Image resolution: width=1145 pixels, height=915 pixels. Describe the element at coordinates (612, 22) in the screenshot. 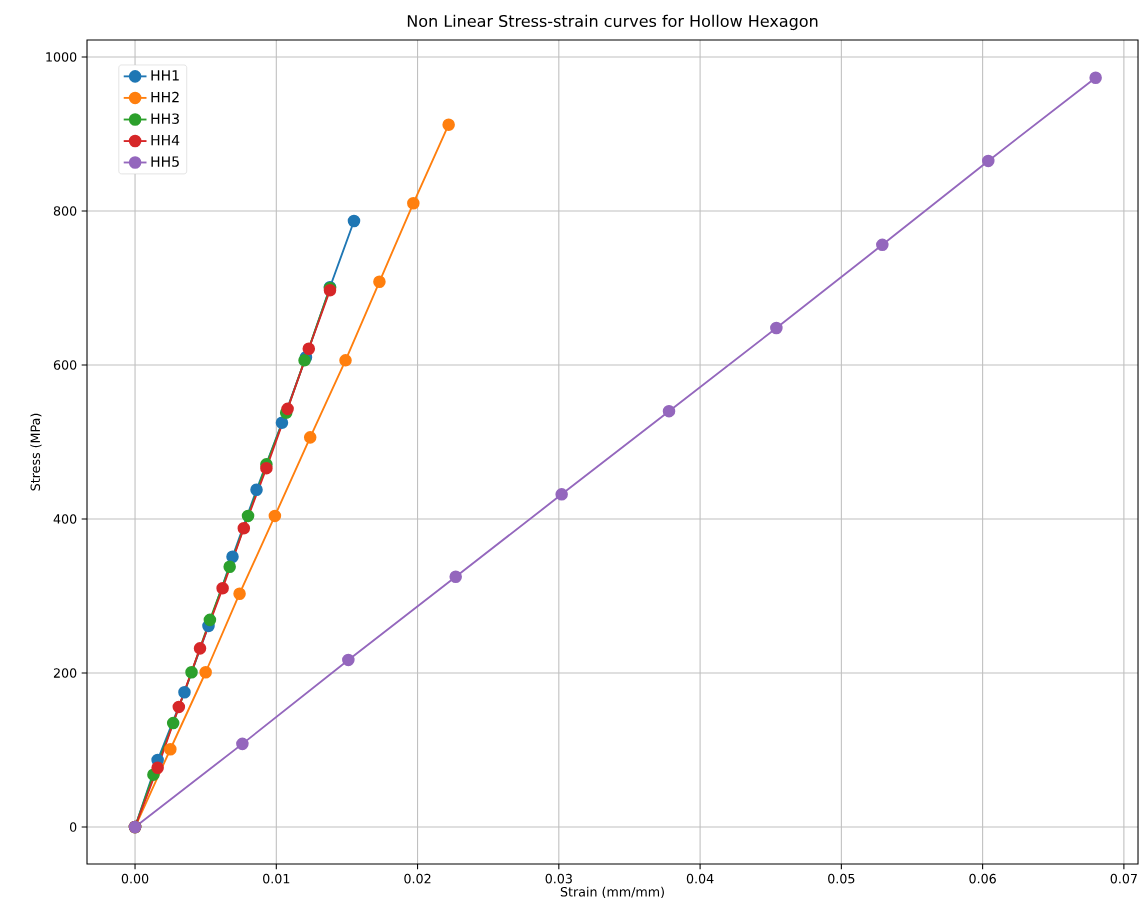

I see `chart-title: Non Linear Stress-strain curves for Hollow Hexagon` at that location.